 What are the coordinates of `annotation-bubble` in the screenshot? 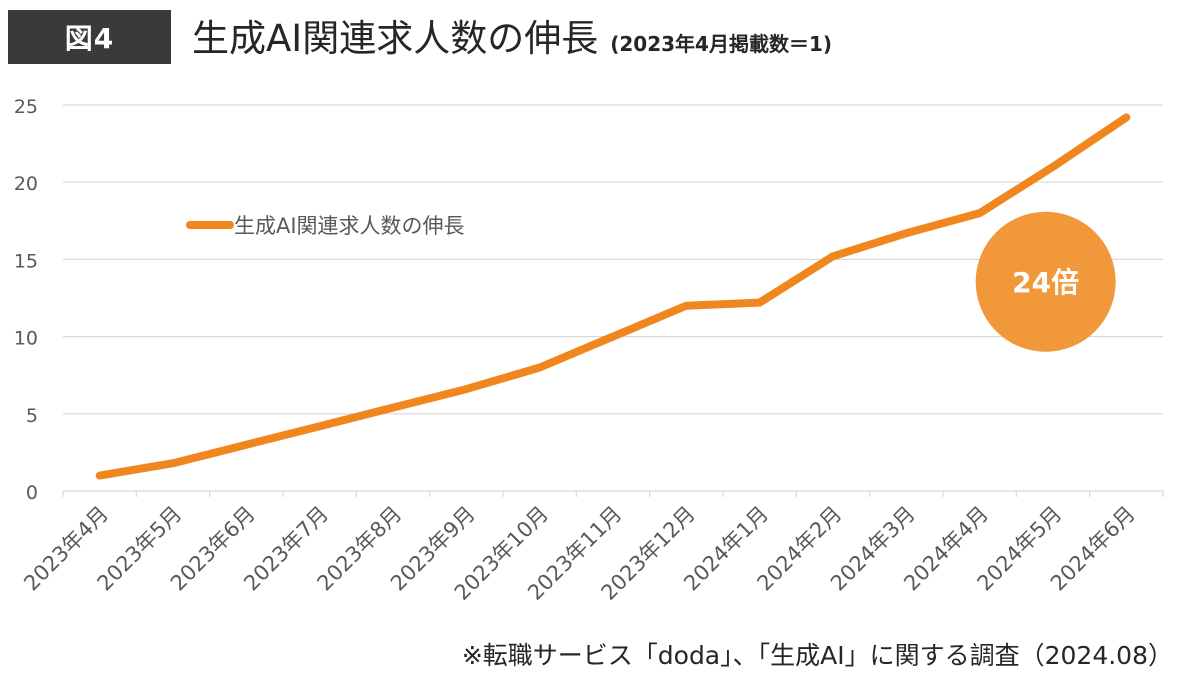 It's located at (1045, 281).